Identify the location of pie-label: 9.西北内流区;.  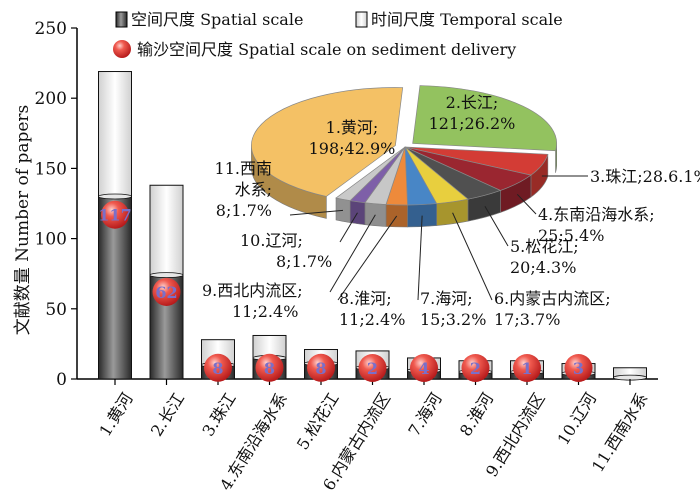
(252, 290).